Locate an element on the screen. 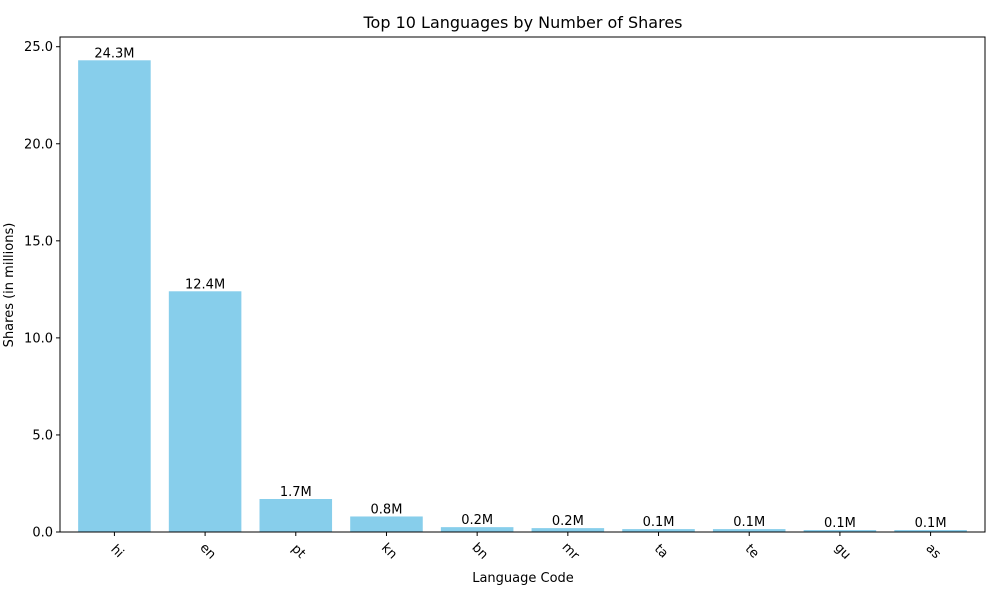 The height and width of the screenshot is (600, 1000). bar-kn is located at coordinates (386, 524).